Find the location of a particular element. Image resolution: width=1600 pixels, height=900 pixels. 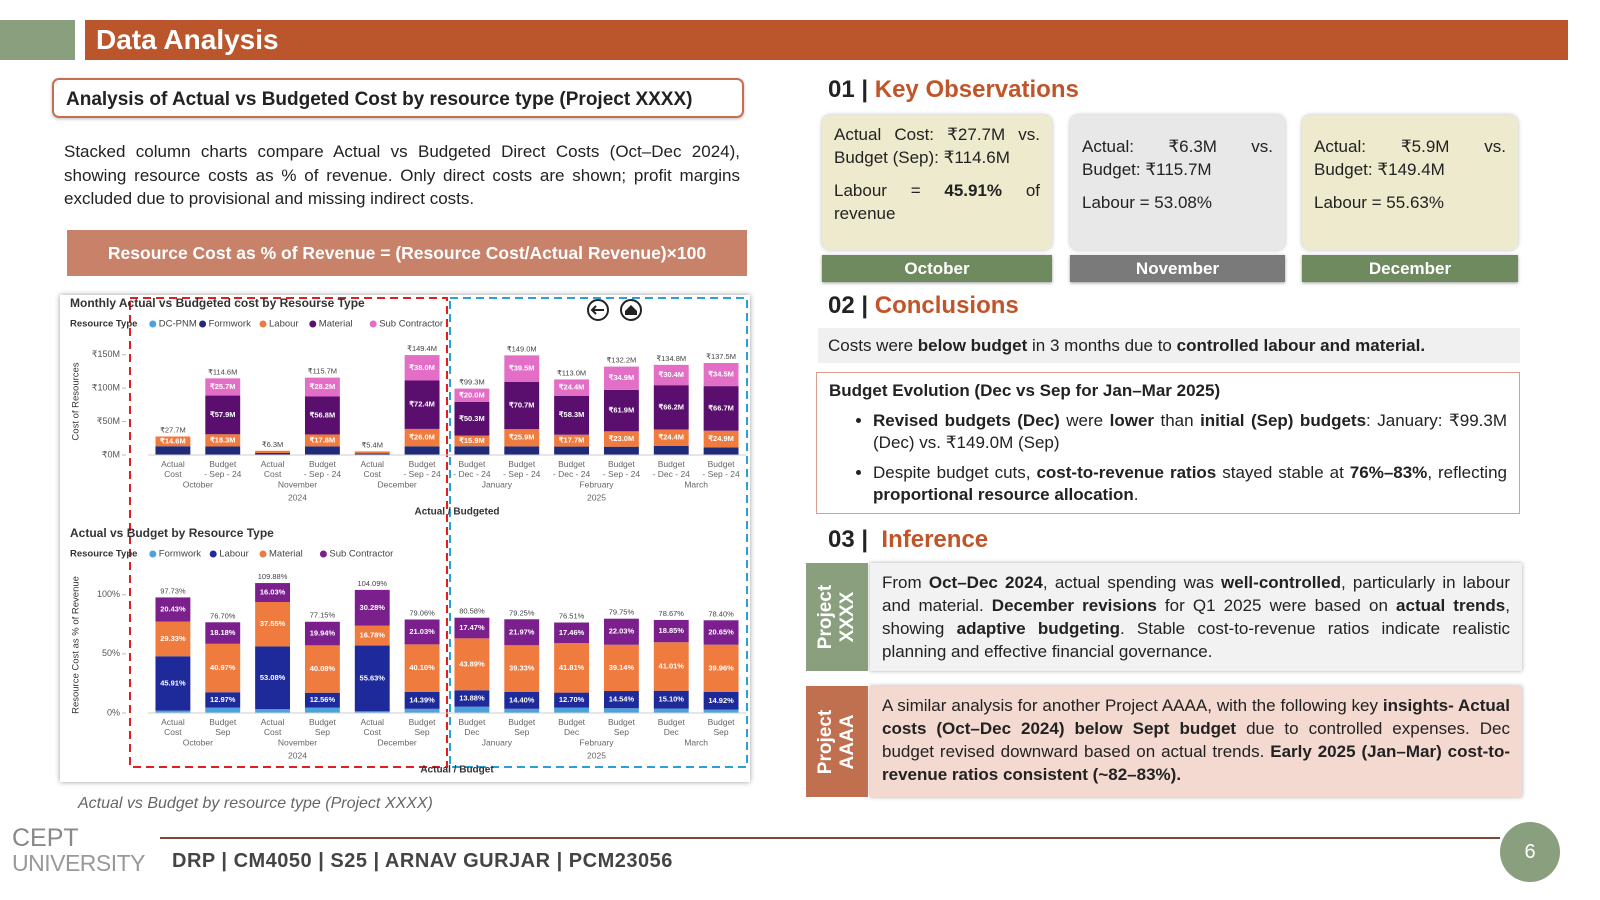

data-label: 41.81% is located at coordinates (572, 667).